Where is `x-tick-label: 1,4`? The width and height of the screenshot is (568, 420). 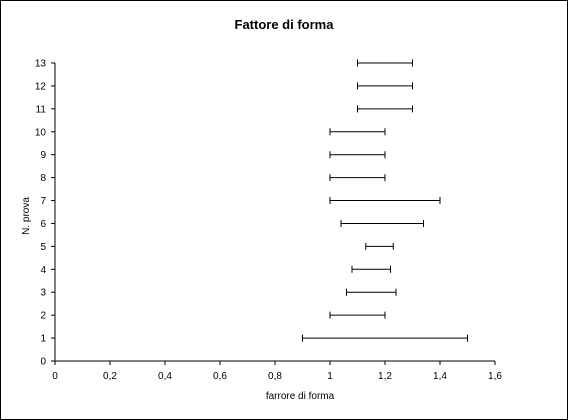
x-tick-label: 1,4 is located at coordinates (440, 376).